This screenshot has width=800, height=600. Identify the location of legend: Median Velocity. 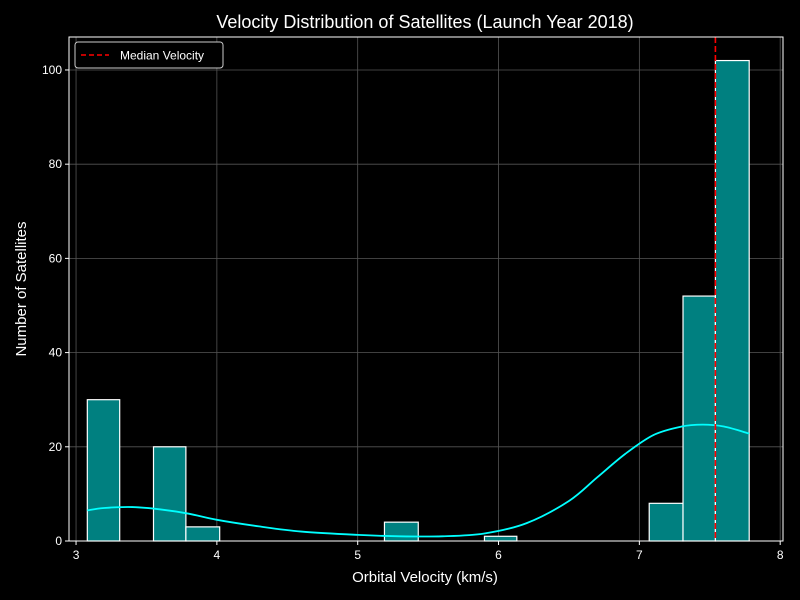
(149, 55).